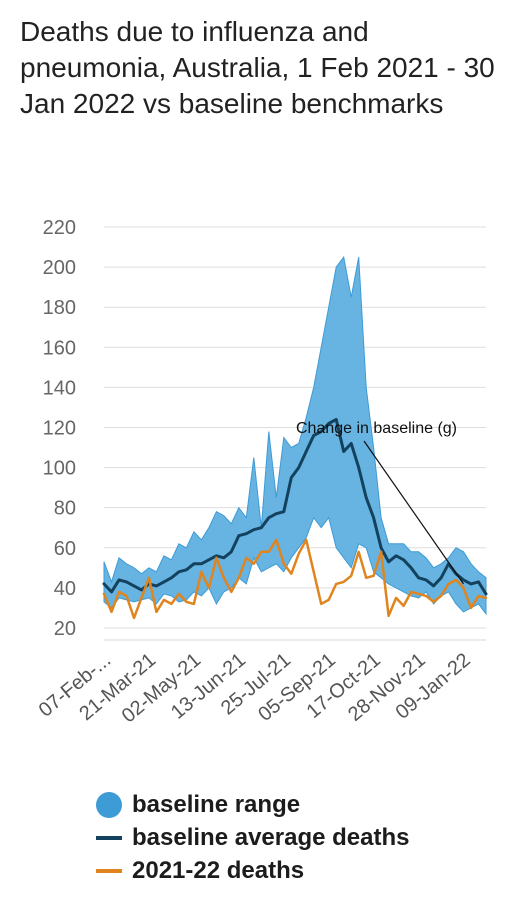  What do you see at coordinates (59, 388) in the screenshot?
I see `y-tick-label: 140` at bounding box center [59, 388].